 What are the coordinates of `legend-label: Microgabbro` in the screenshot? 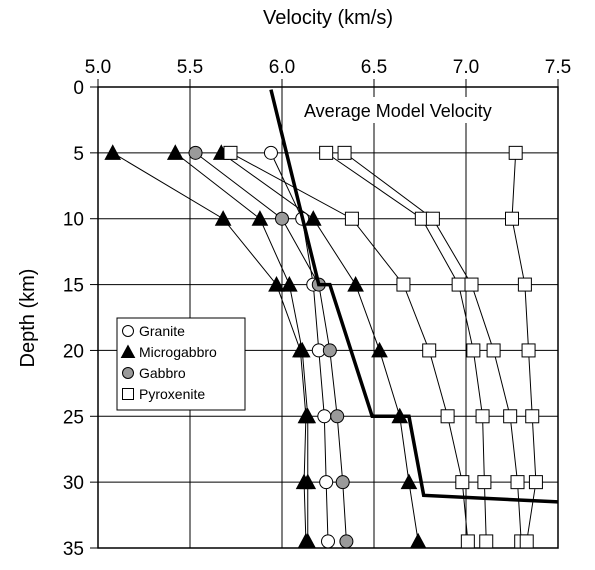 It's located at (178, 352).